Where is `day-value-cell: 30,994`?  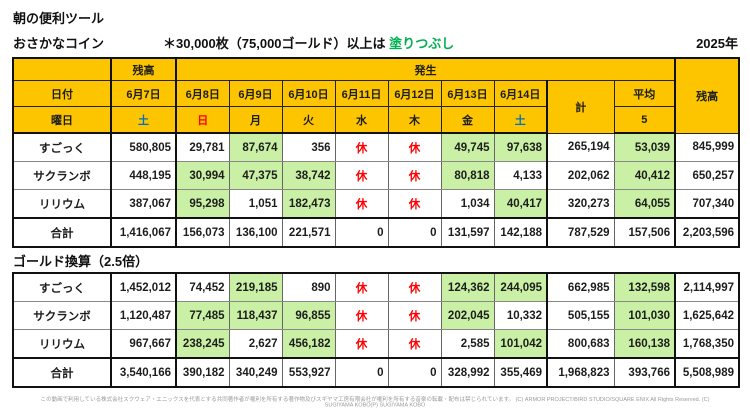
day-value-cell: 30,994 is located at coordinates (202, 175).